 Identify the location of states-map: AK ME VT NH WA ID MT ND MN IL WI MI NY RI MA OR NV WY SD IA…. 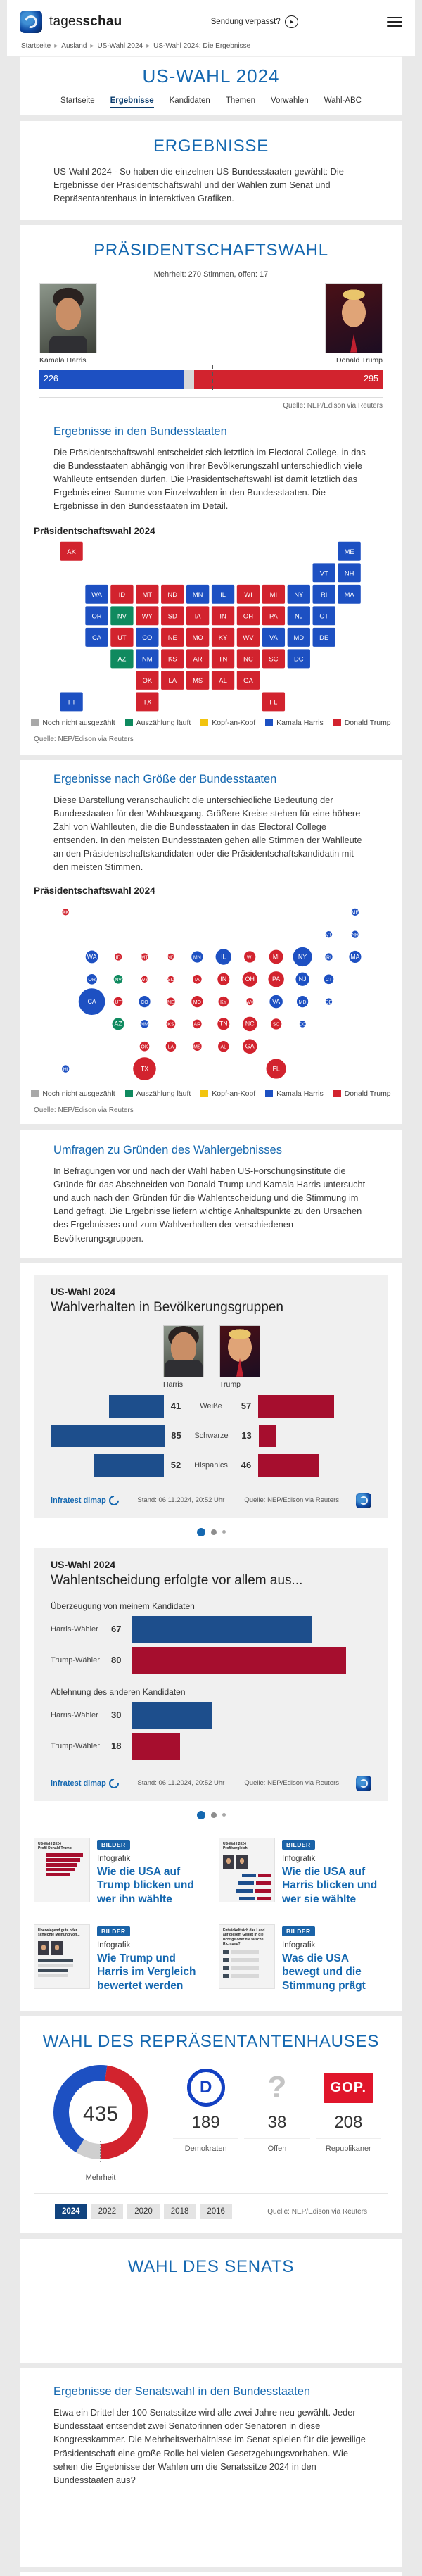
(211, 627).